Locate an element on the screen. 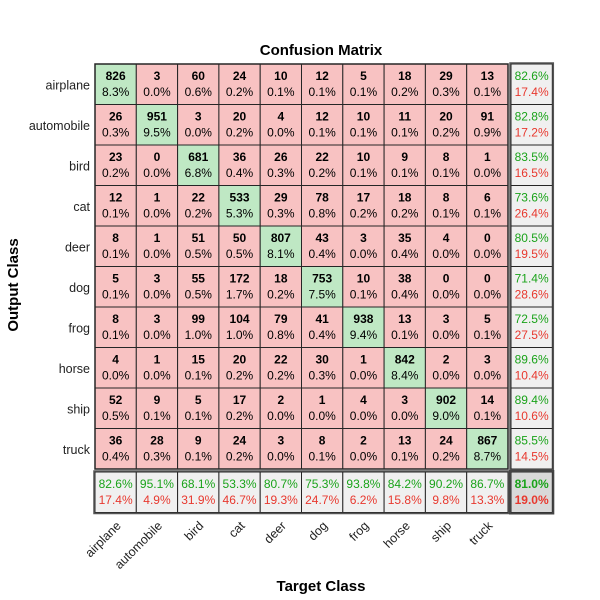 The height and width of the screenshot is (600, 600). cell-count: 15 is located at coordinates (199, 360).